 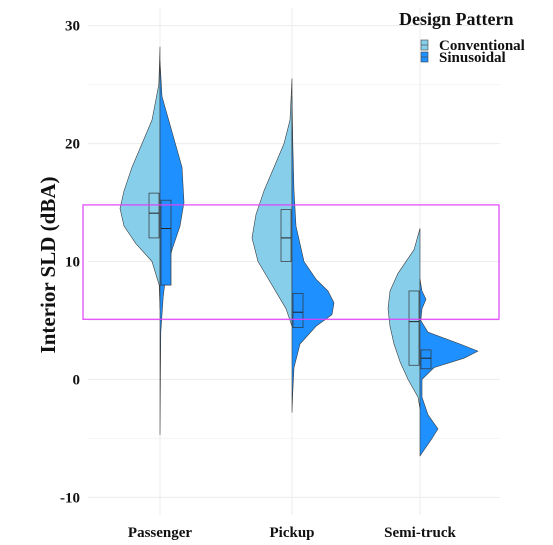 I want to click on box-sinusoidal-passenger, so click(x=166, y=242).